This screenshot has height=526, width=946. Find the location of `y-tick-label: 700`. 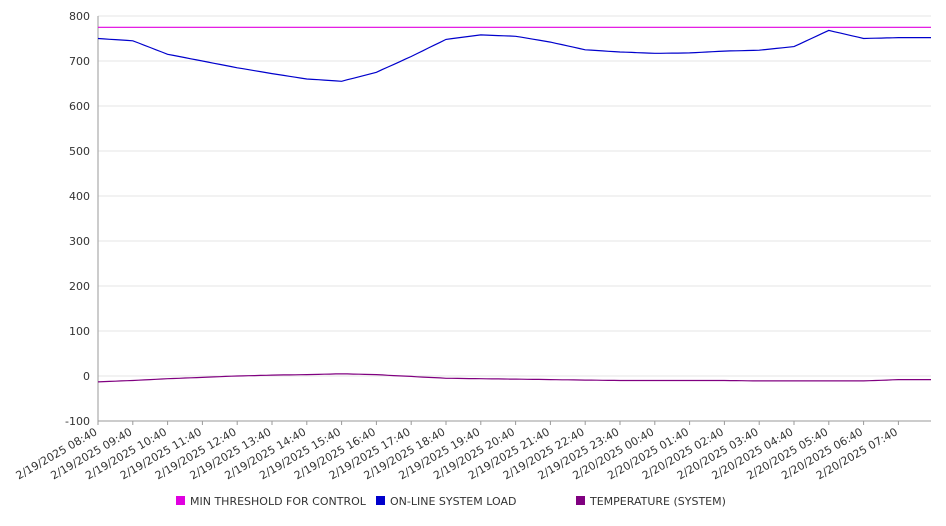

y-tick-label: 700 is located at coordinates (79, 61).